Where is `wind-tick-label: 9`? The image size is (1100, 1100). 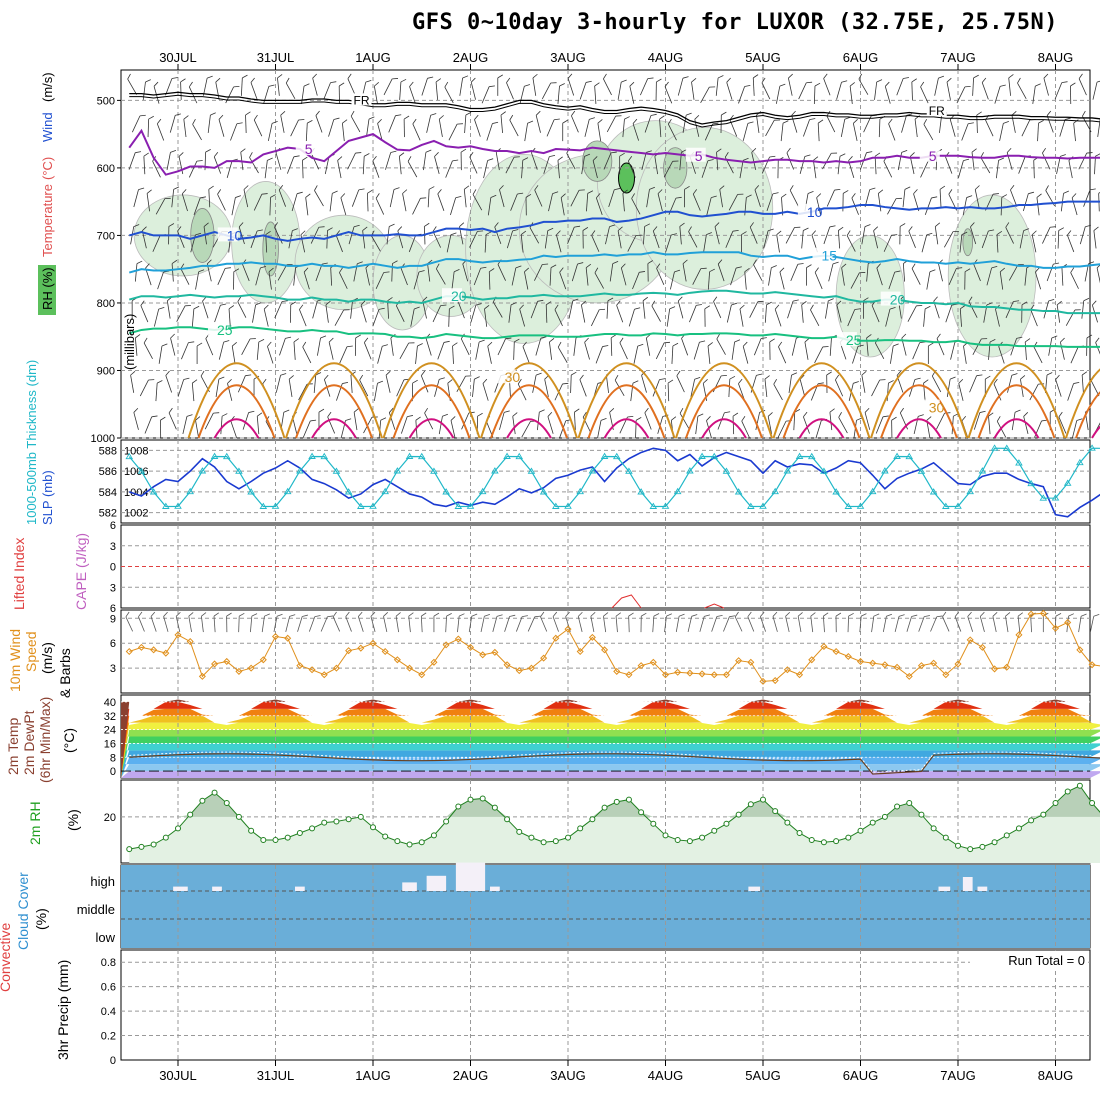
wind-tick-label: 9 is located at coordinates (113, 619).